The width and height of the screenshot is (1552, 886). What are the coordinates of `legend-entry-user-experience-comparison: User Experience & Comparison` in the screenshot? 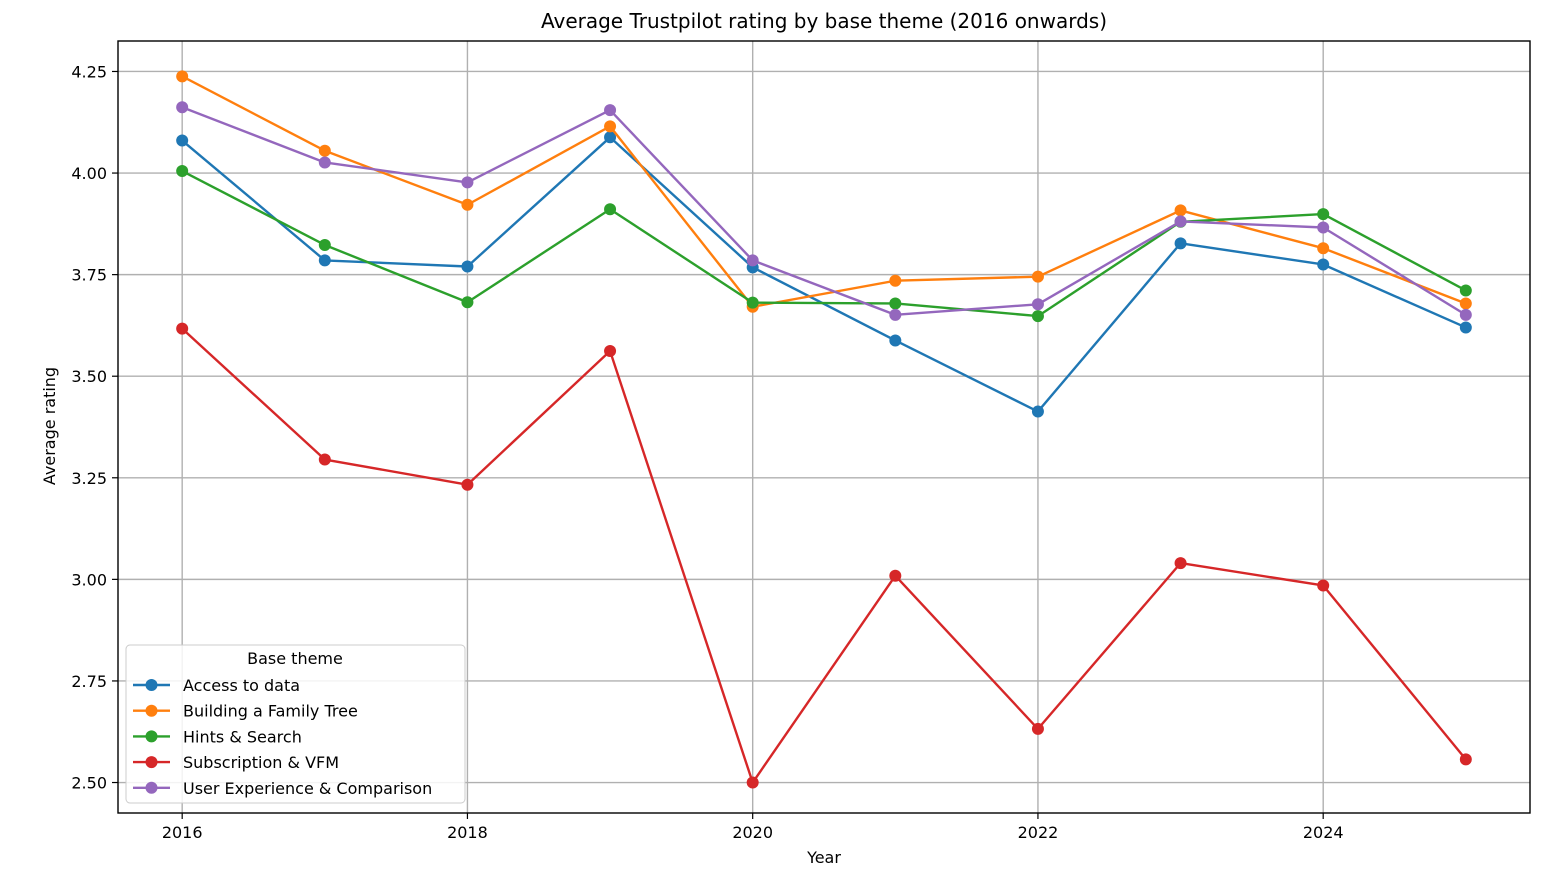 It's located at (282, 788).